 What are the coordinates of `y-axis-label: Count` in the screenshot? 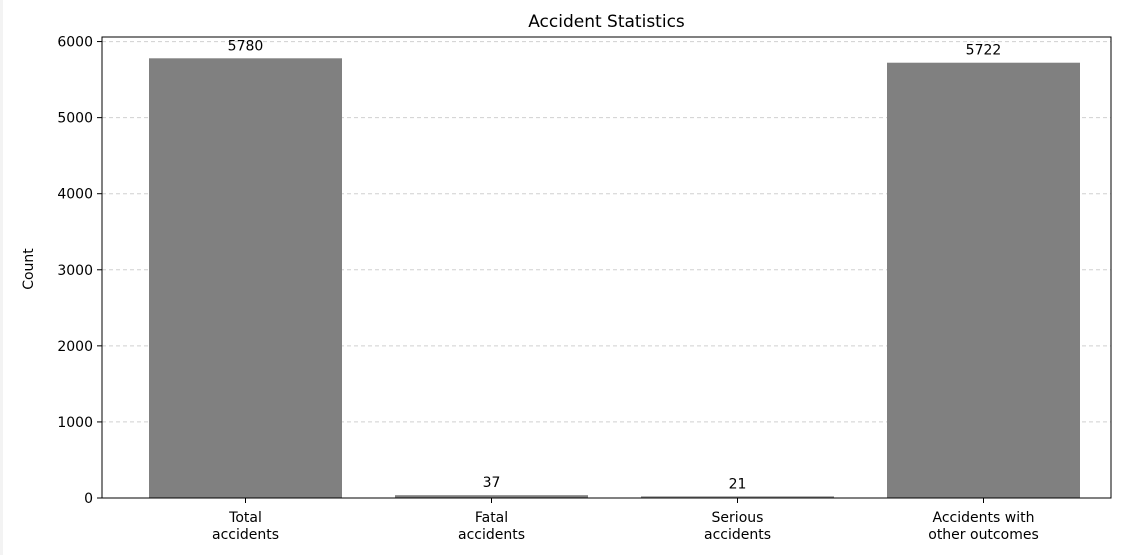 It's located at (29, 269).